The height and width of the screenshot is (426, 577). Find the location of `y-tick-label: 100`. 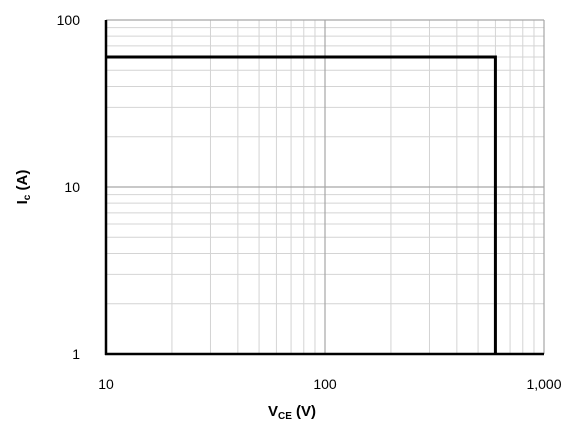

y-tick-label: 100 is located at coordinates (69, 20).